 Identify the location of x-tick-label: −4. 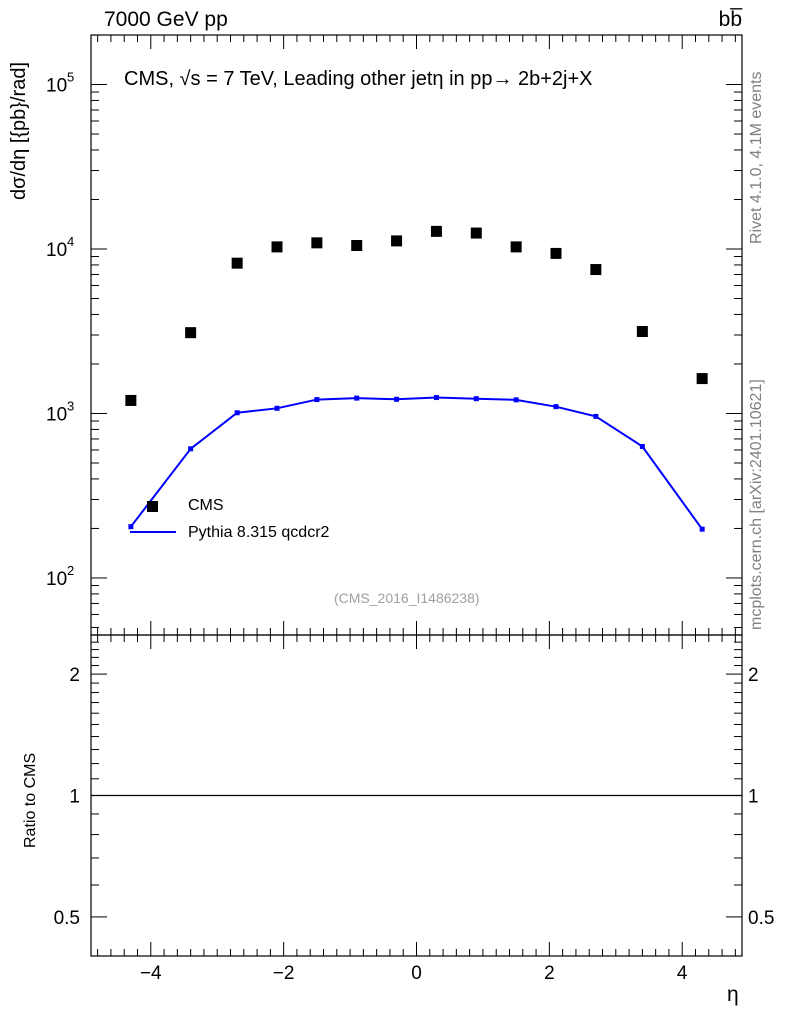
(151, 973).